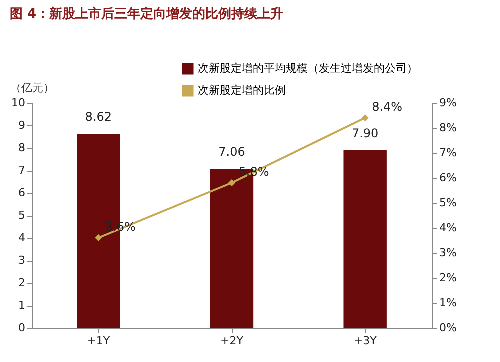  What do you see at coordinates (387, 107) in the screenshot?
I see `data-label: 8.4%` at bounding box center [387, 107].